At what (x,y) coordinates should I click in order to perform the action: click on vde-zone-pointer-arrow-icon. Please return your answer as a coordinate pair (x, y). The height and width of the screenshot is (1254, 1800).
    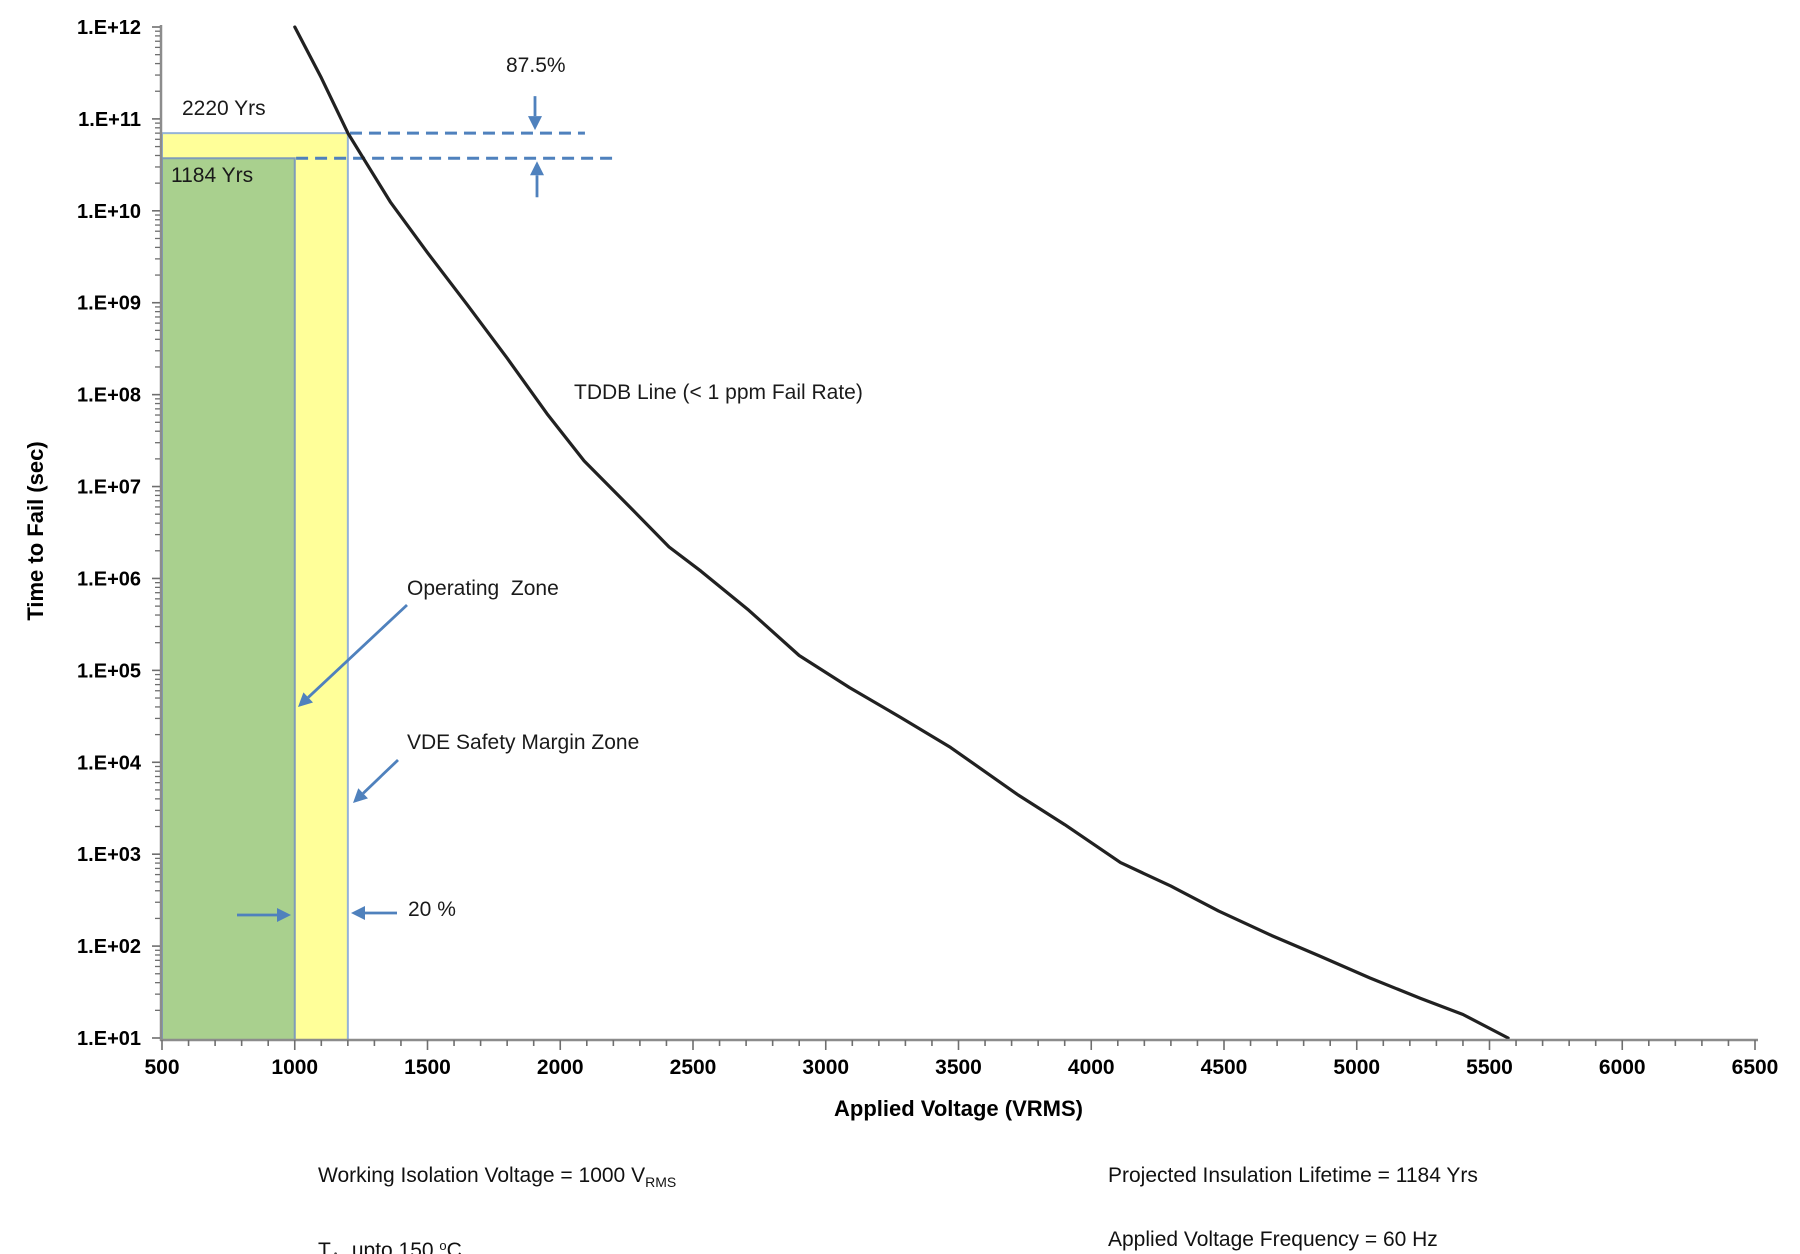
    Looking at the image, I should click on (376, 780).